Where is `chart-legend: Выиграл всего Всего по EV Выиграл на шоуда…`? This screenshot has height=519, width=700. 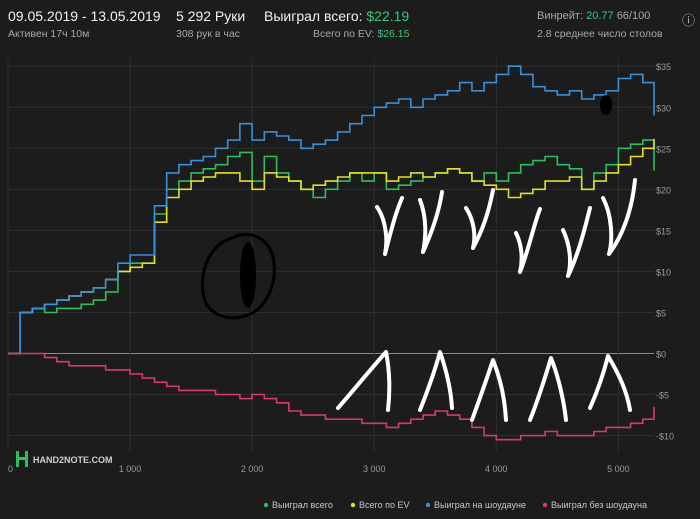 chart-legend: Выиграл всего Всего по EV Выиграл на шоуда… is located at coordinates (455, 505).